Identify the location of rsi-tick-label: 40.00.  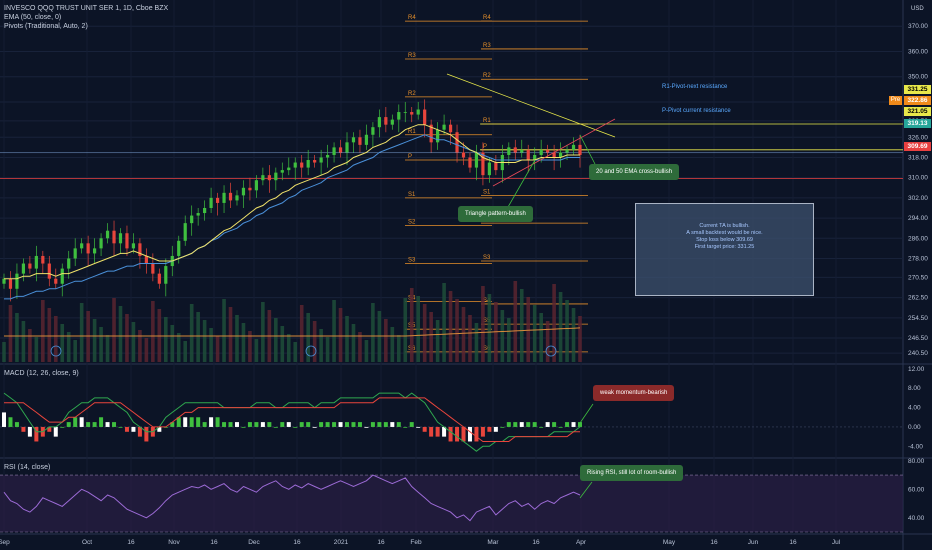
(916, 518).